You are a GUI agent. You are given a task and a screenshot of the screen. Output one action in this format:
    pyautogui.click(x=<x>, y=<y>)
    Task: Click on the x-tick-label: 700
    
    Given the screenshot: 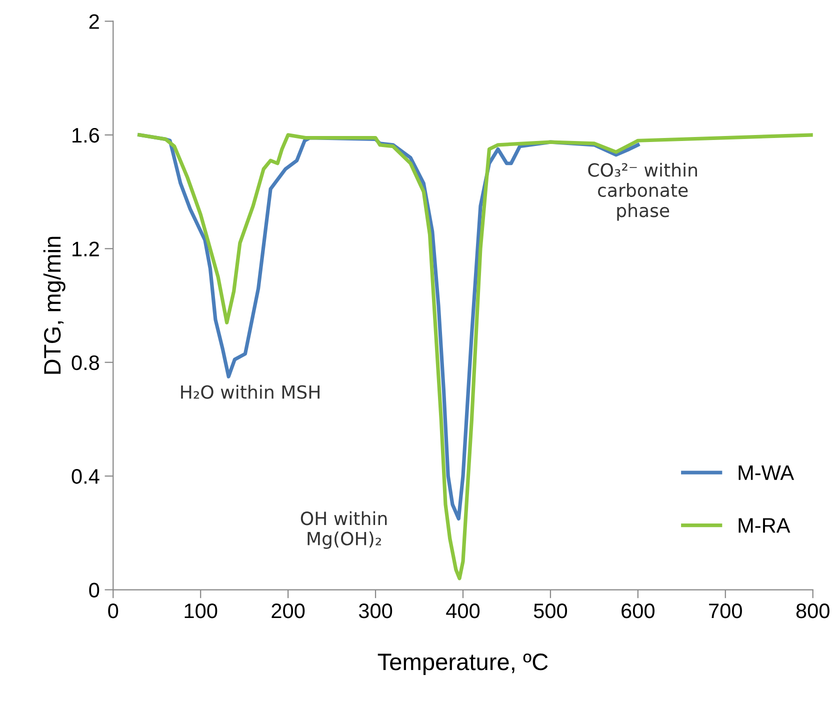 What is the action you would take?
    pyautogui.click(x=725, y=611)
    